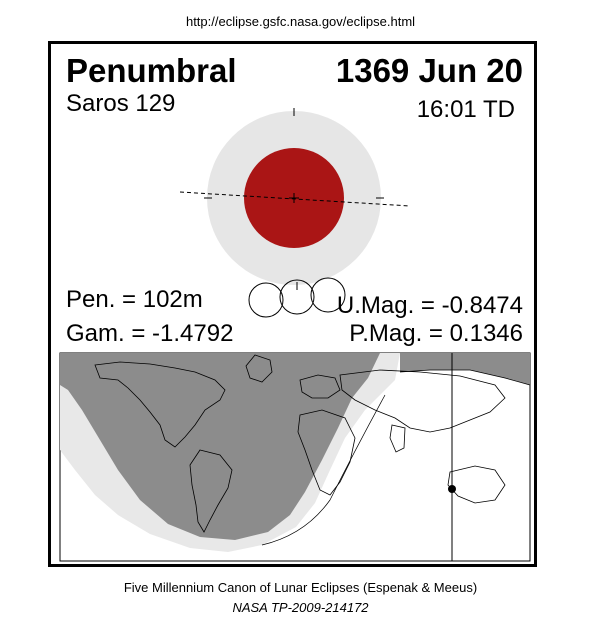  What do you see at coordinates (150, 333) in the screenshot?
I see `gamma-value: Gam. = -1.4792` at bounding box center [150, 333].